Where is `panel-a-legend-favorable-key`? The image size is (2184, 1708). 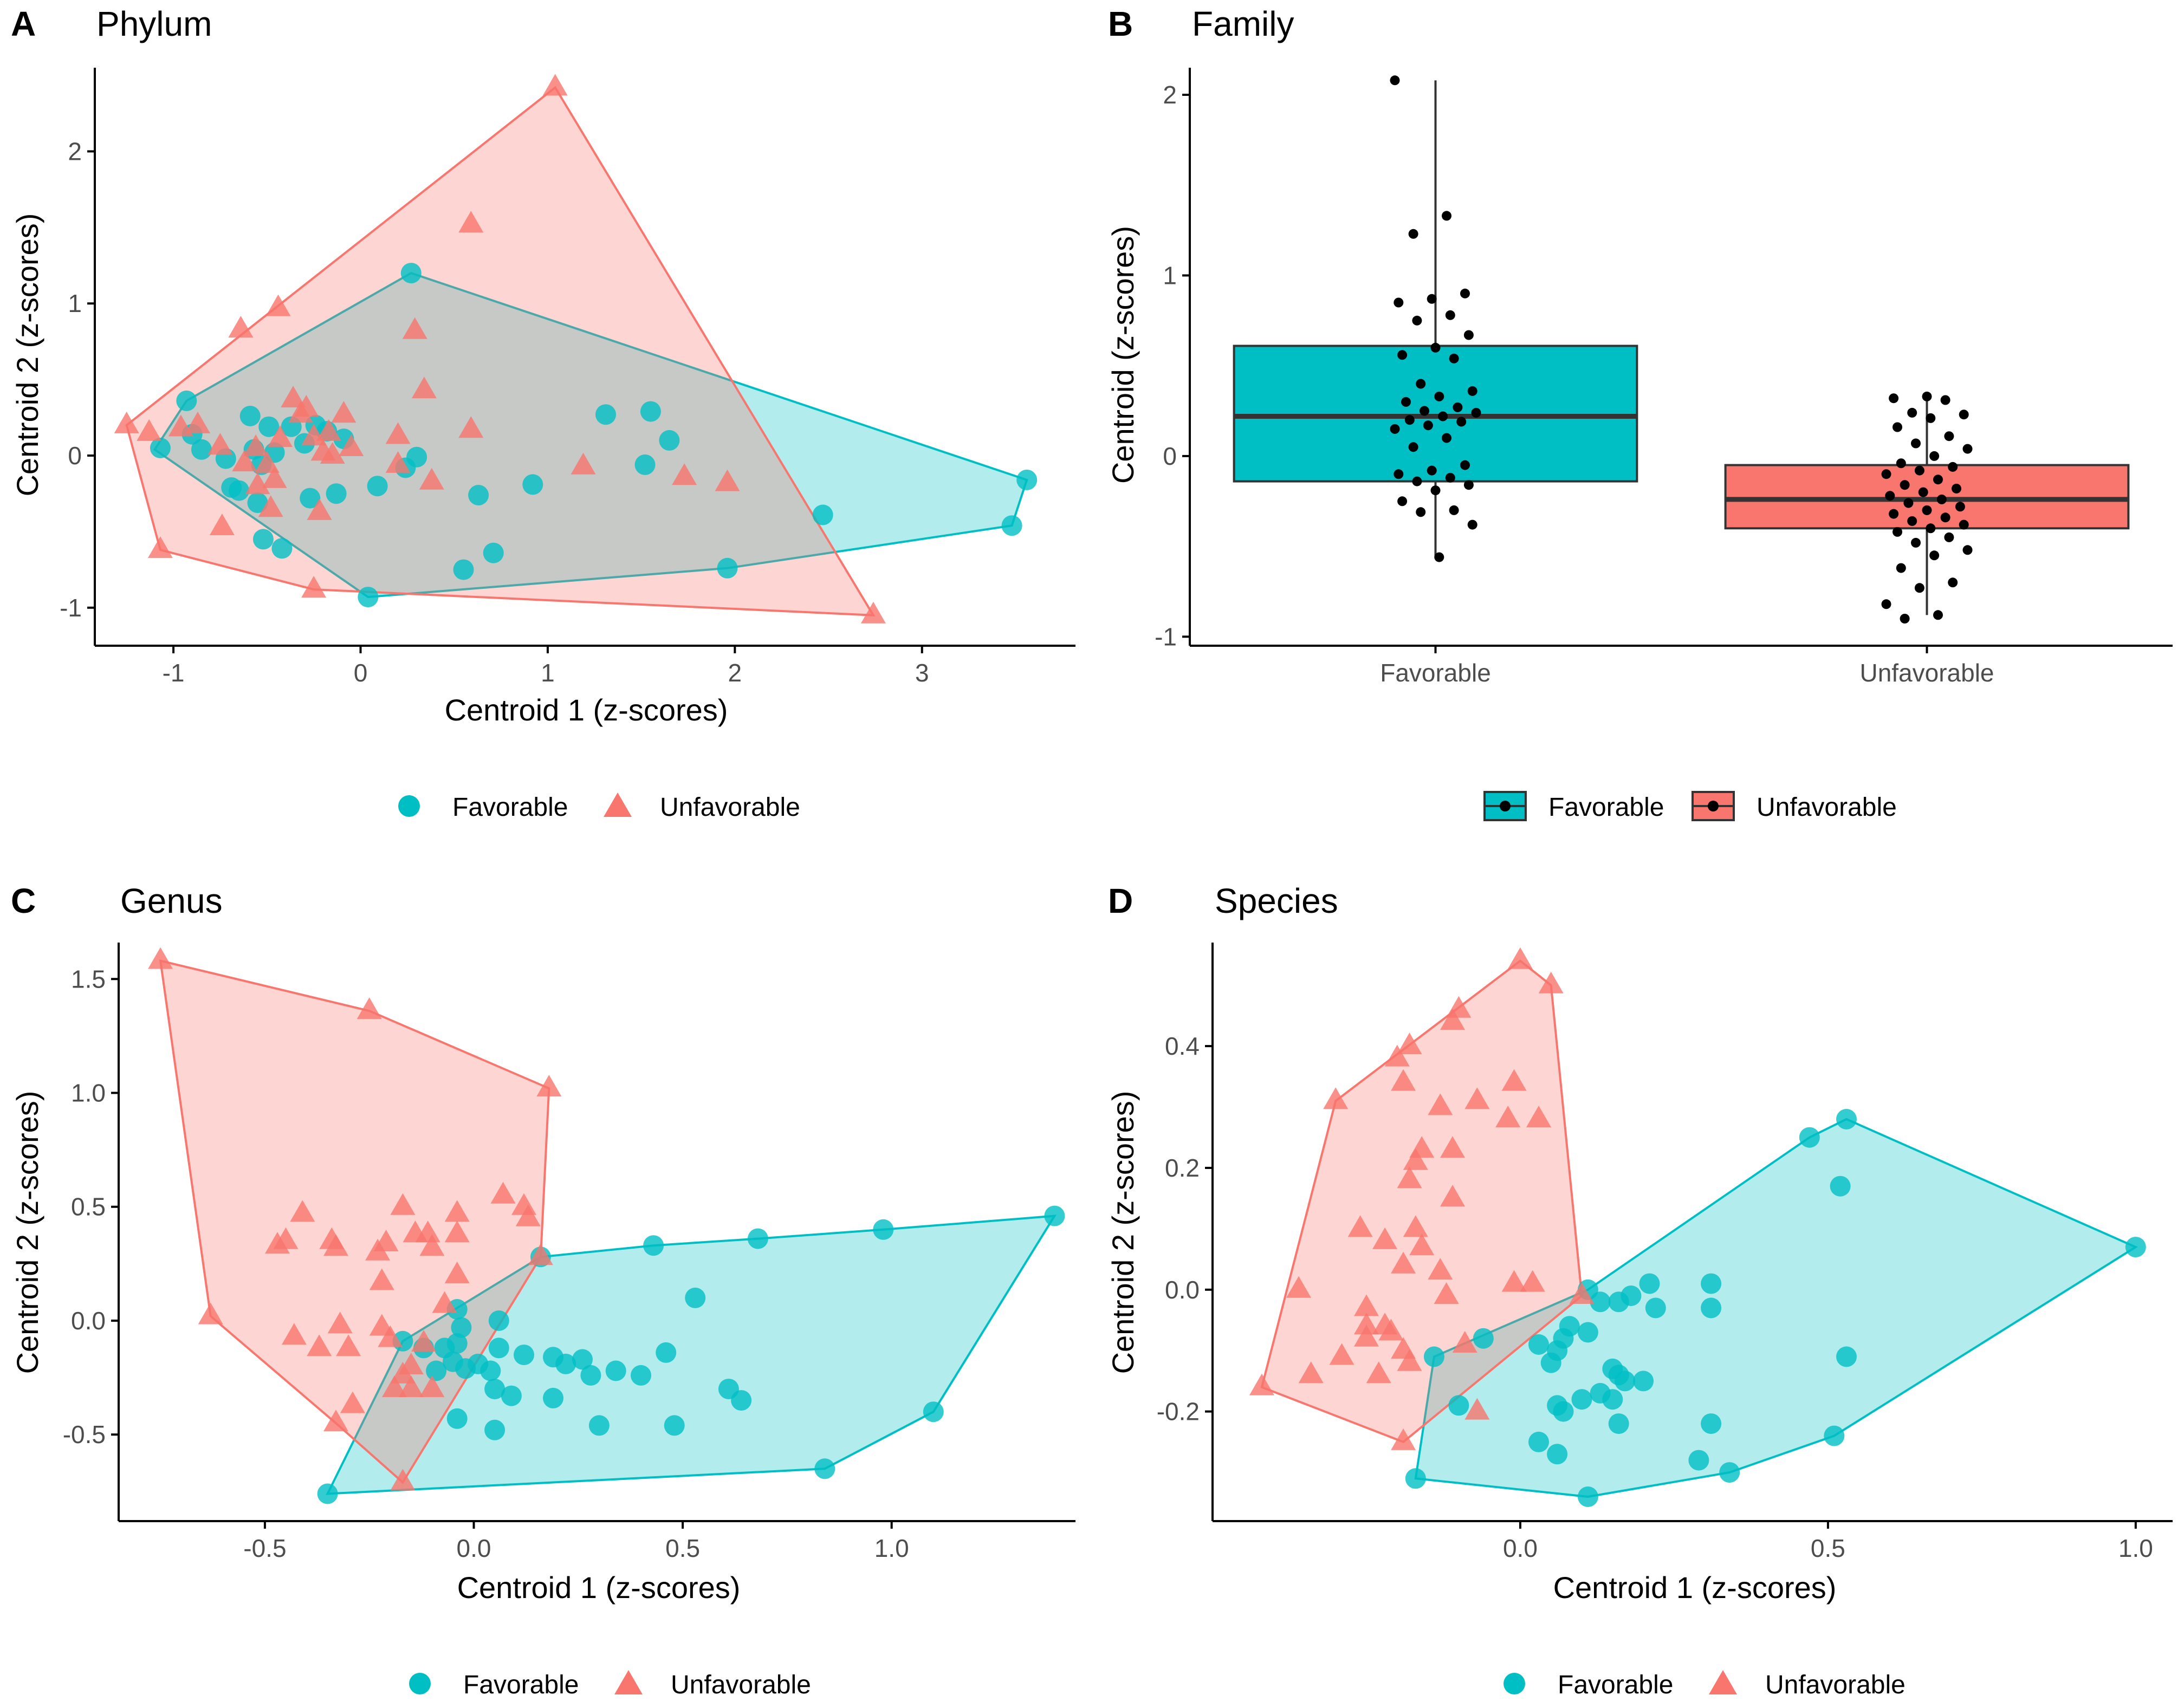
panel-a-legend-favorable-key is located at coordinates (409, 806).